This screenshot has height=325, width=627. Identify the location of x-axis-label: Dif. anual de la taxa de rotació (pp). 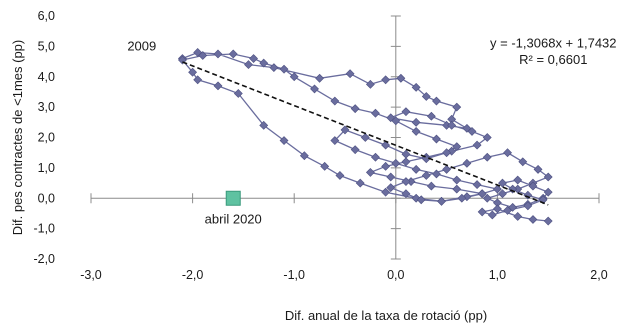
(386, 315).